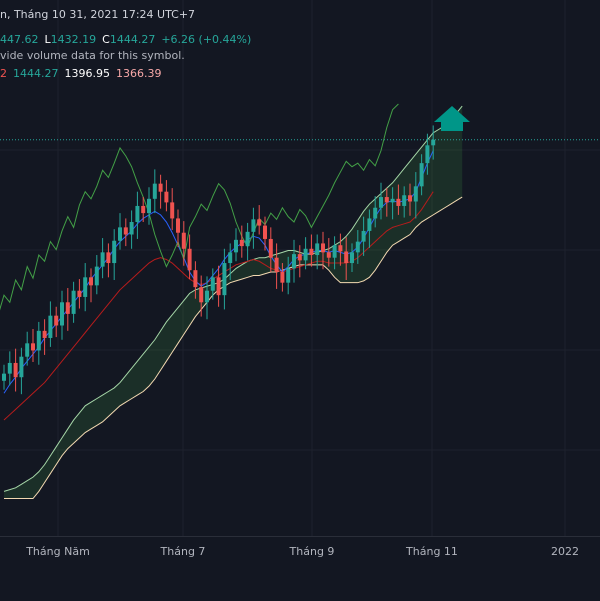 The image size is (600, 601). What do you see at coordinates (300, 568) in the screenshot?
I see `time-axis: Tháng Năm Tháng 7 Tháng 9 Tháng 11 2022` at bounding box center [300, 568].